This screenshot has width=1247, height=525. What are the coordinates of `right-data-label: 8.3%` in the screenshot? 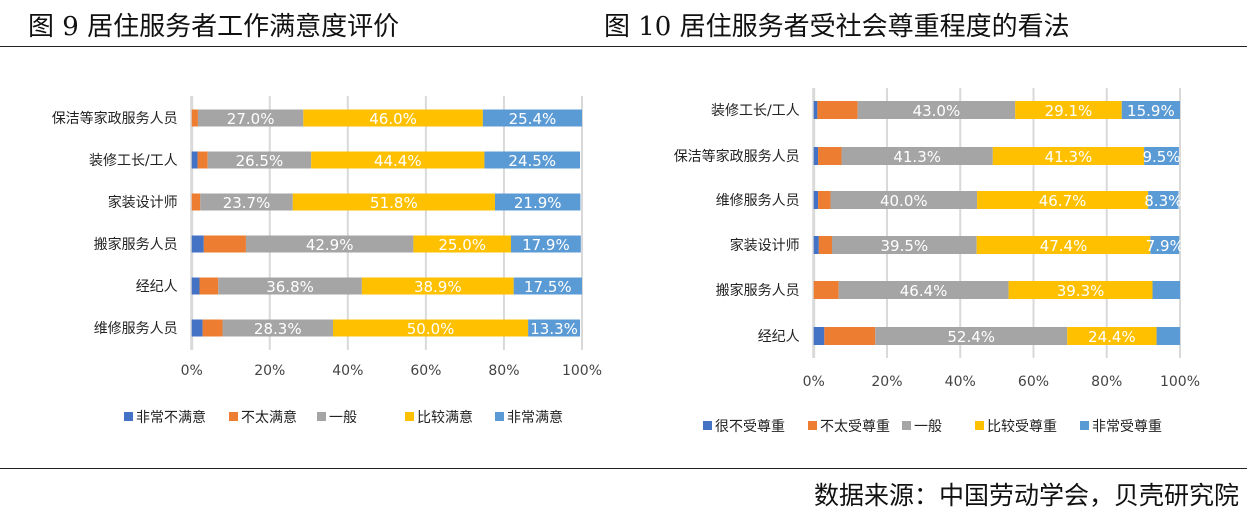 It's located at (1163, 201).